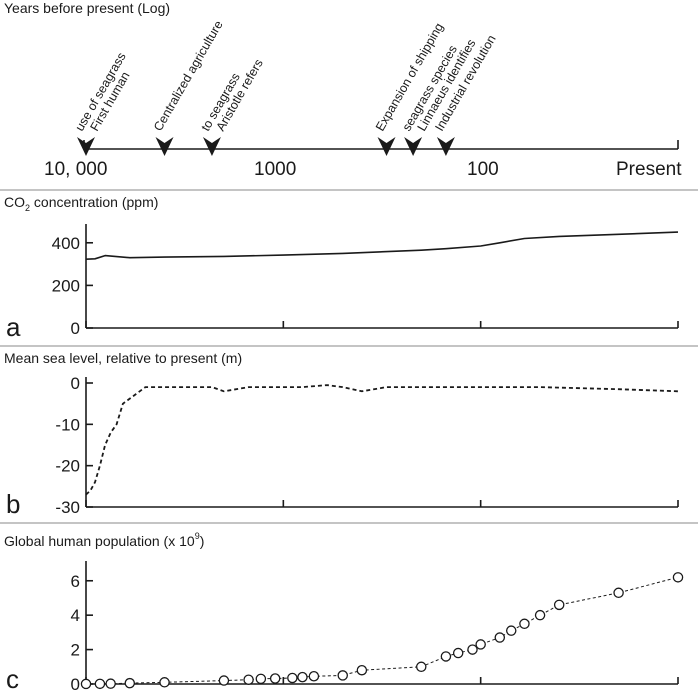  Describe the element at coordinates (104, 540) in the screenshot. I see `panel-c-title: Global human population (x 109)` at that location.